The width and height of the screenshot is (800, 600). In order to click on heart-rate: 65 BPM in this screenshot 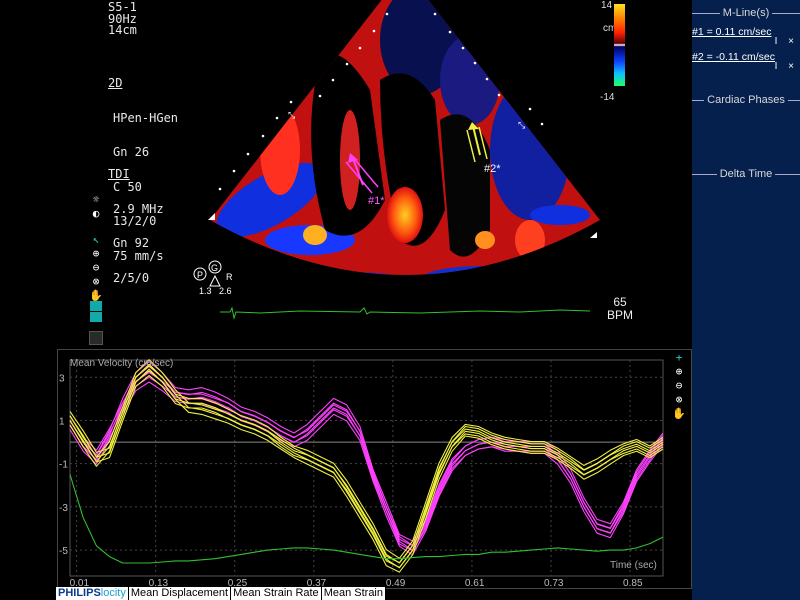, I will do `click(620, 309)`.